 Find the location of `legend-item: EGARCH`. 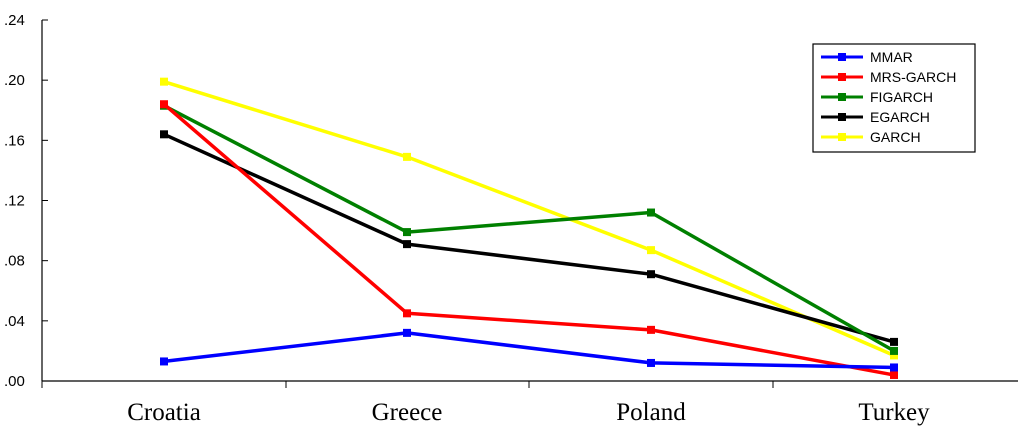

legend-item: EGARCH is located at coordinates (875, 117).